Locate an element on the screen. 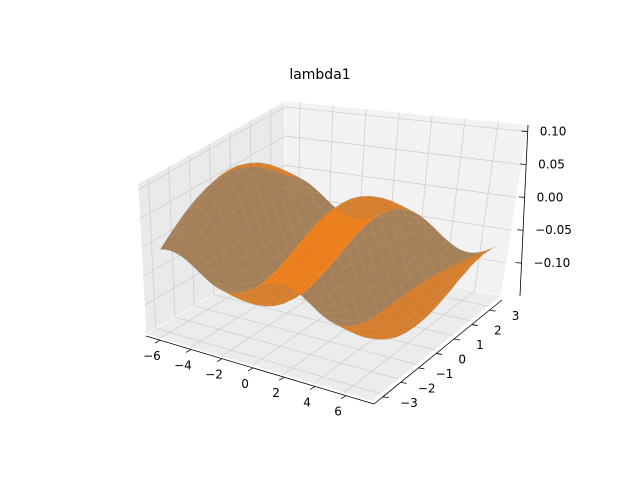  z-tick-label: −0.10 is located at coordinates (552, 263).